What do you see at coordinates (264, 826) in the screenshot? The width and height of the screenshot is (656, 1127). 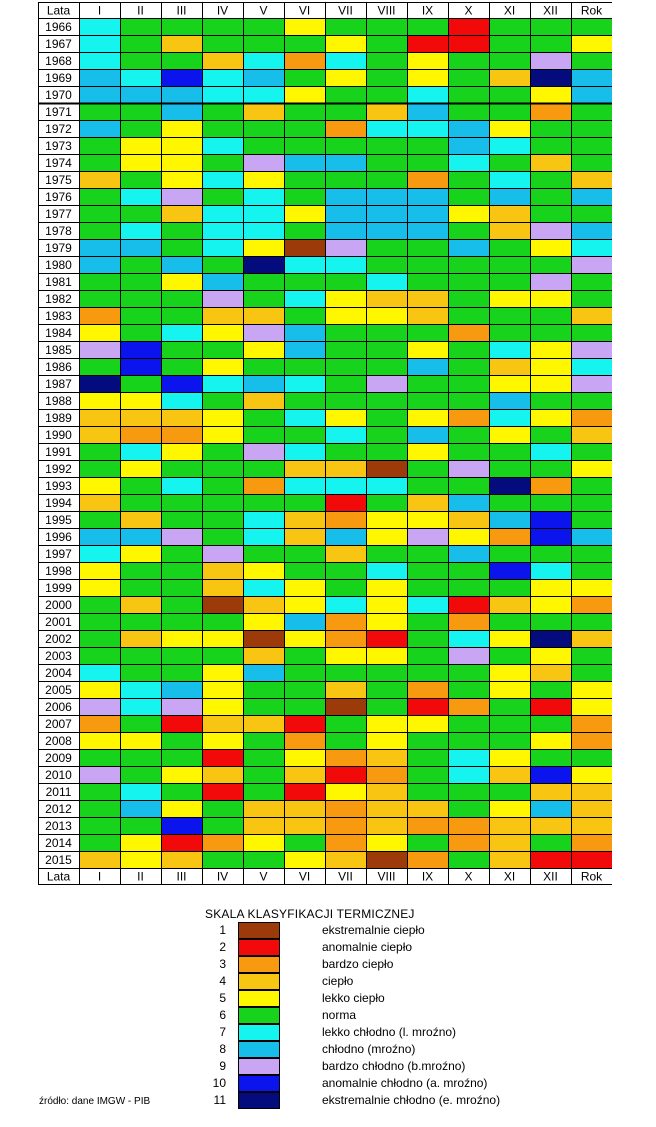 I see `heatmap-cell-2013-V` at bounding box center [264, 826].